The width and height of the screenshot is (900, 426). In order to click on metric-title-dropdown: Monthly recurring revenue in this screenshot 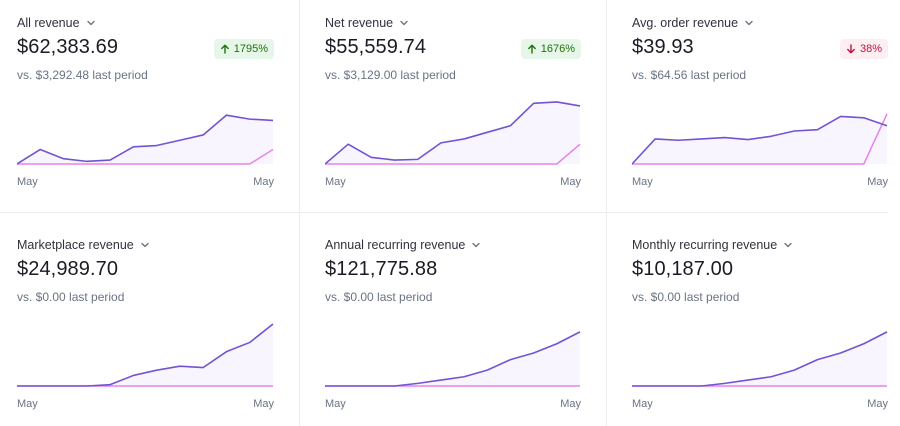, I will do `click(712, 245)`.